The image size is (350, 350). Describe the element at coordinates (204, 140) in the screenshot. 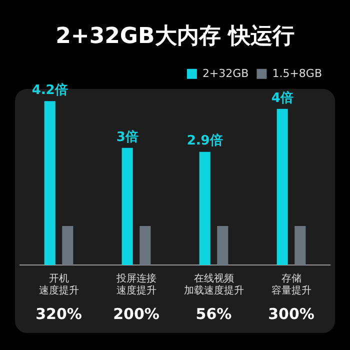

I see `data-label: 2.9倍` at that location.